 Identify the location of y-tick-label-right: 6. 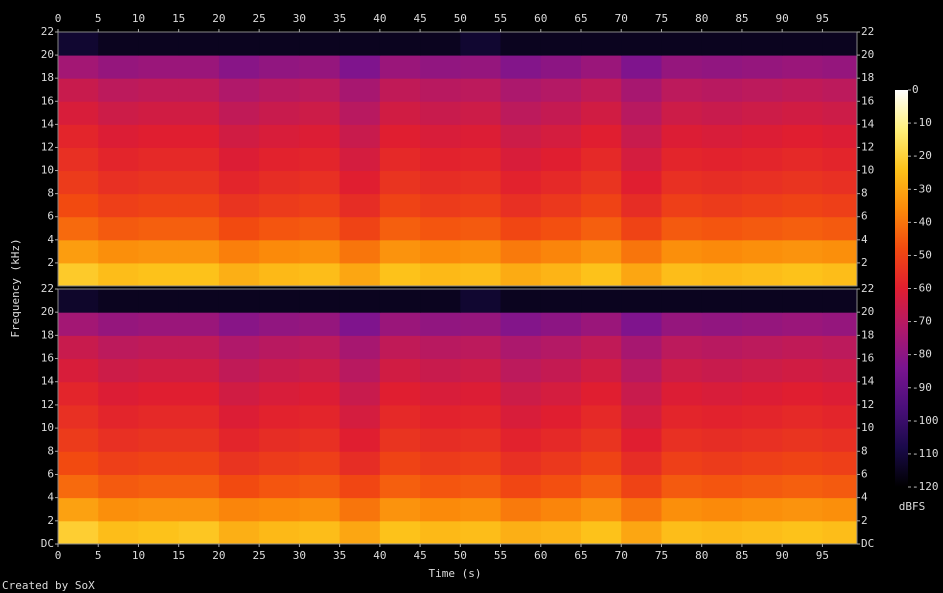
(864, 473).